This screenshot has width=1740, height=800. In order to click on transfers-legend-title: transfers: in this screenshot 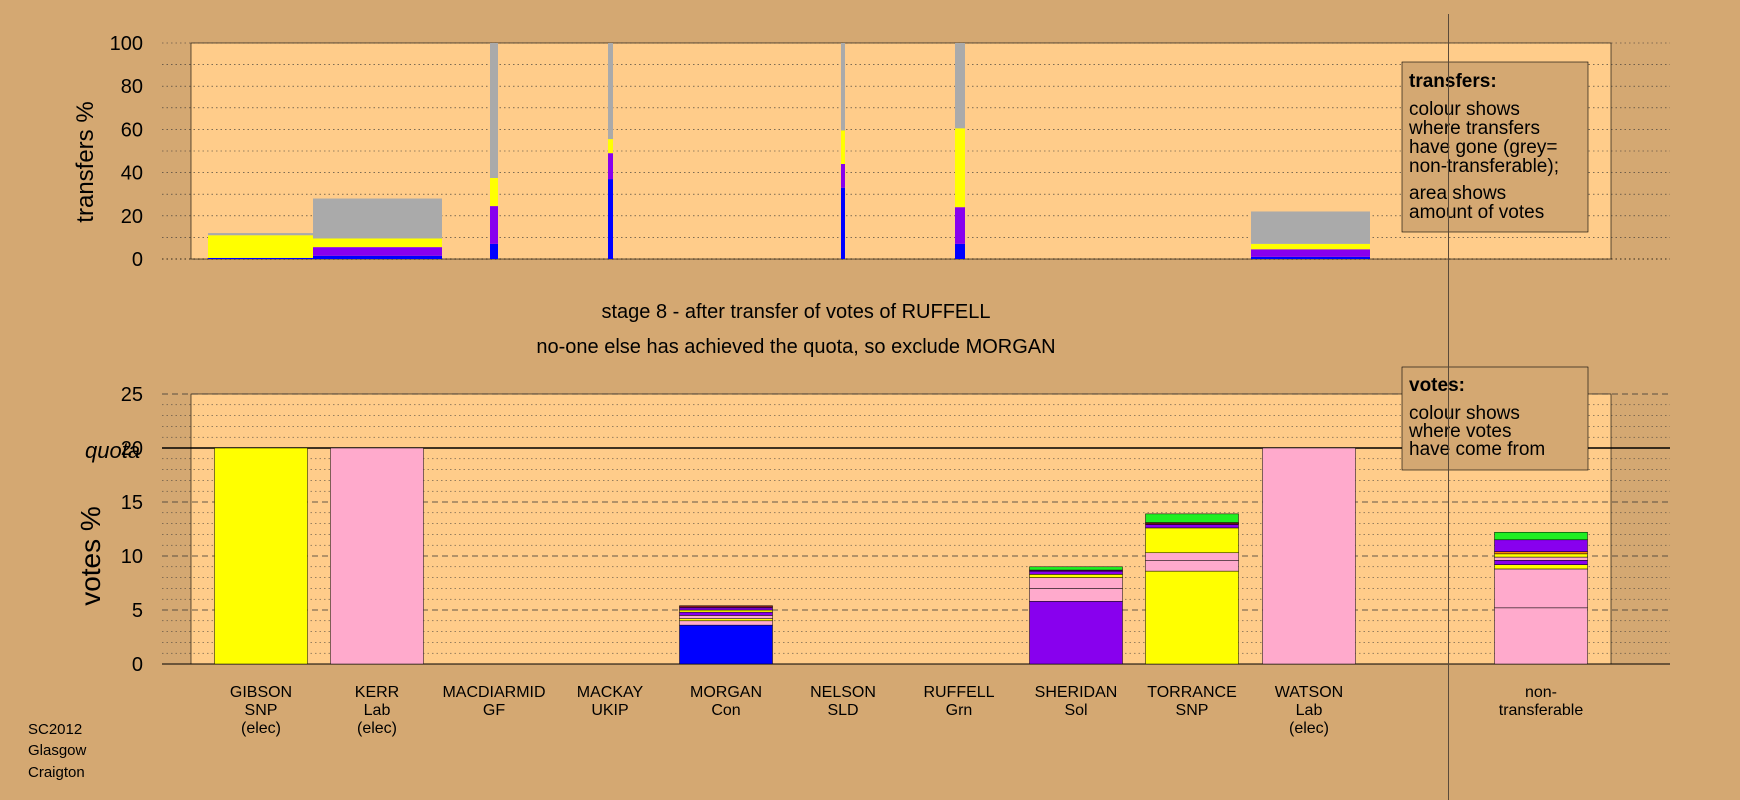, I will do `click(1453, 81)`.